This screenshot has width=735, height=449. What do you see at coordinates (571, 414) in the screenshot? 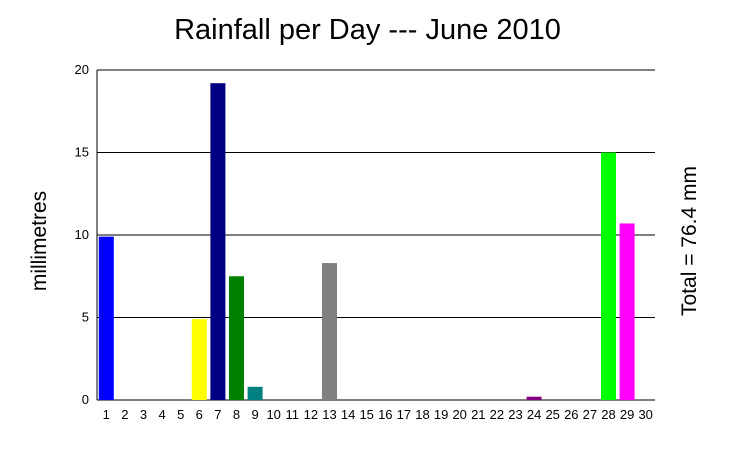
I see `x-tick-label: 26` at bounding box center [571, 414].